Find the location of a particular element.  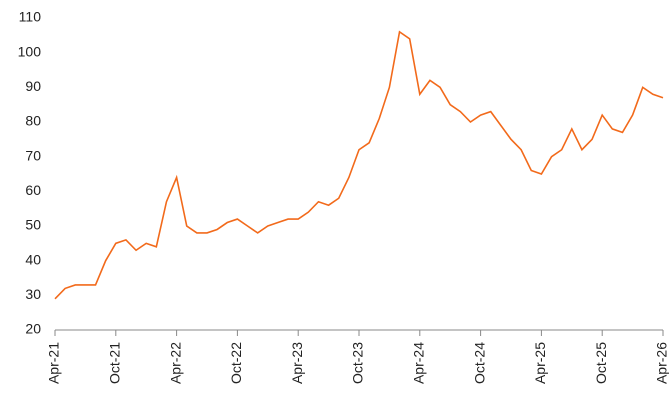

x-tick-label: Oct-25 is located at coordinates (601, 363).